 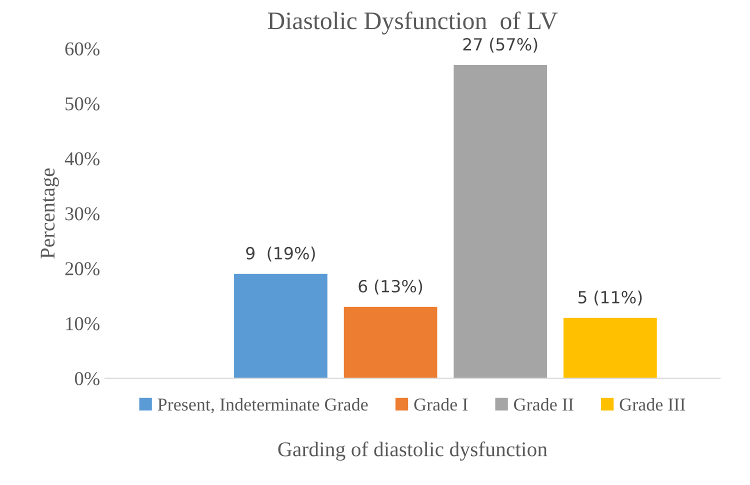 I want to click on y-tick-label: 20%, so click(x=82, y=269).